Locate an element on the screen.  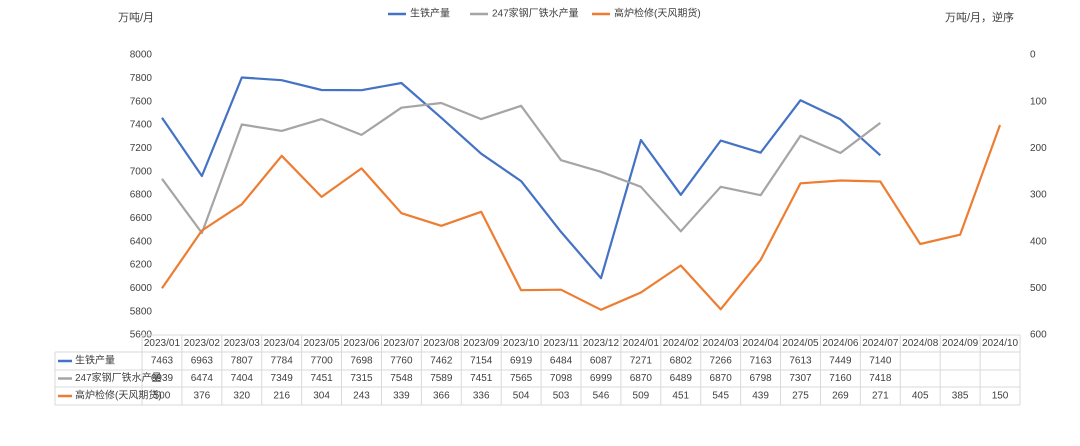
table-cell: 7698 is located at coordinates (361, 361).